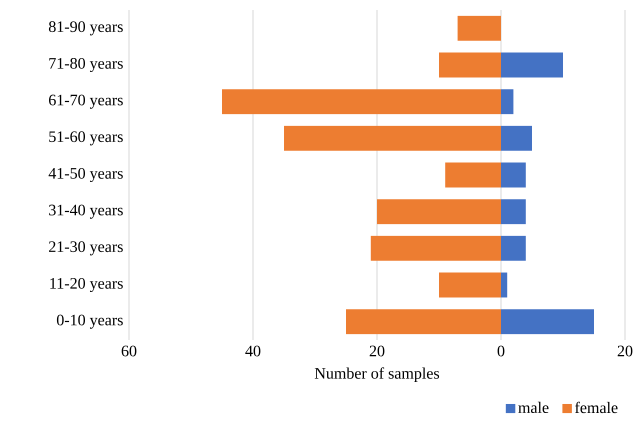  What do you see at coordinates (86, 65) in the screenshot?
I see `y-tick-label: 71-80 years` at bounding box center [86, 65].